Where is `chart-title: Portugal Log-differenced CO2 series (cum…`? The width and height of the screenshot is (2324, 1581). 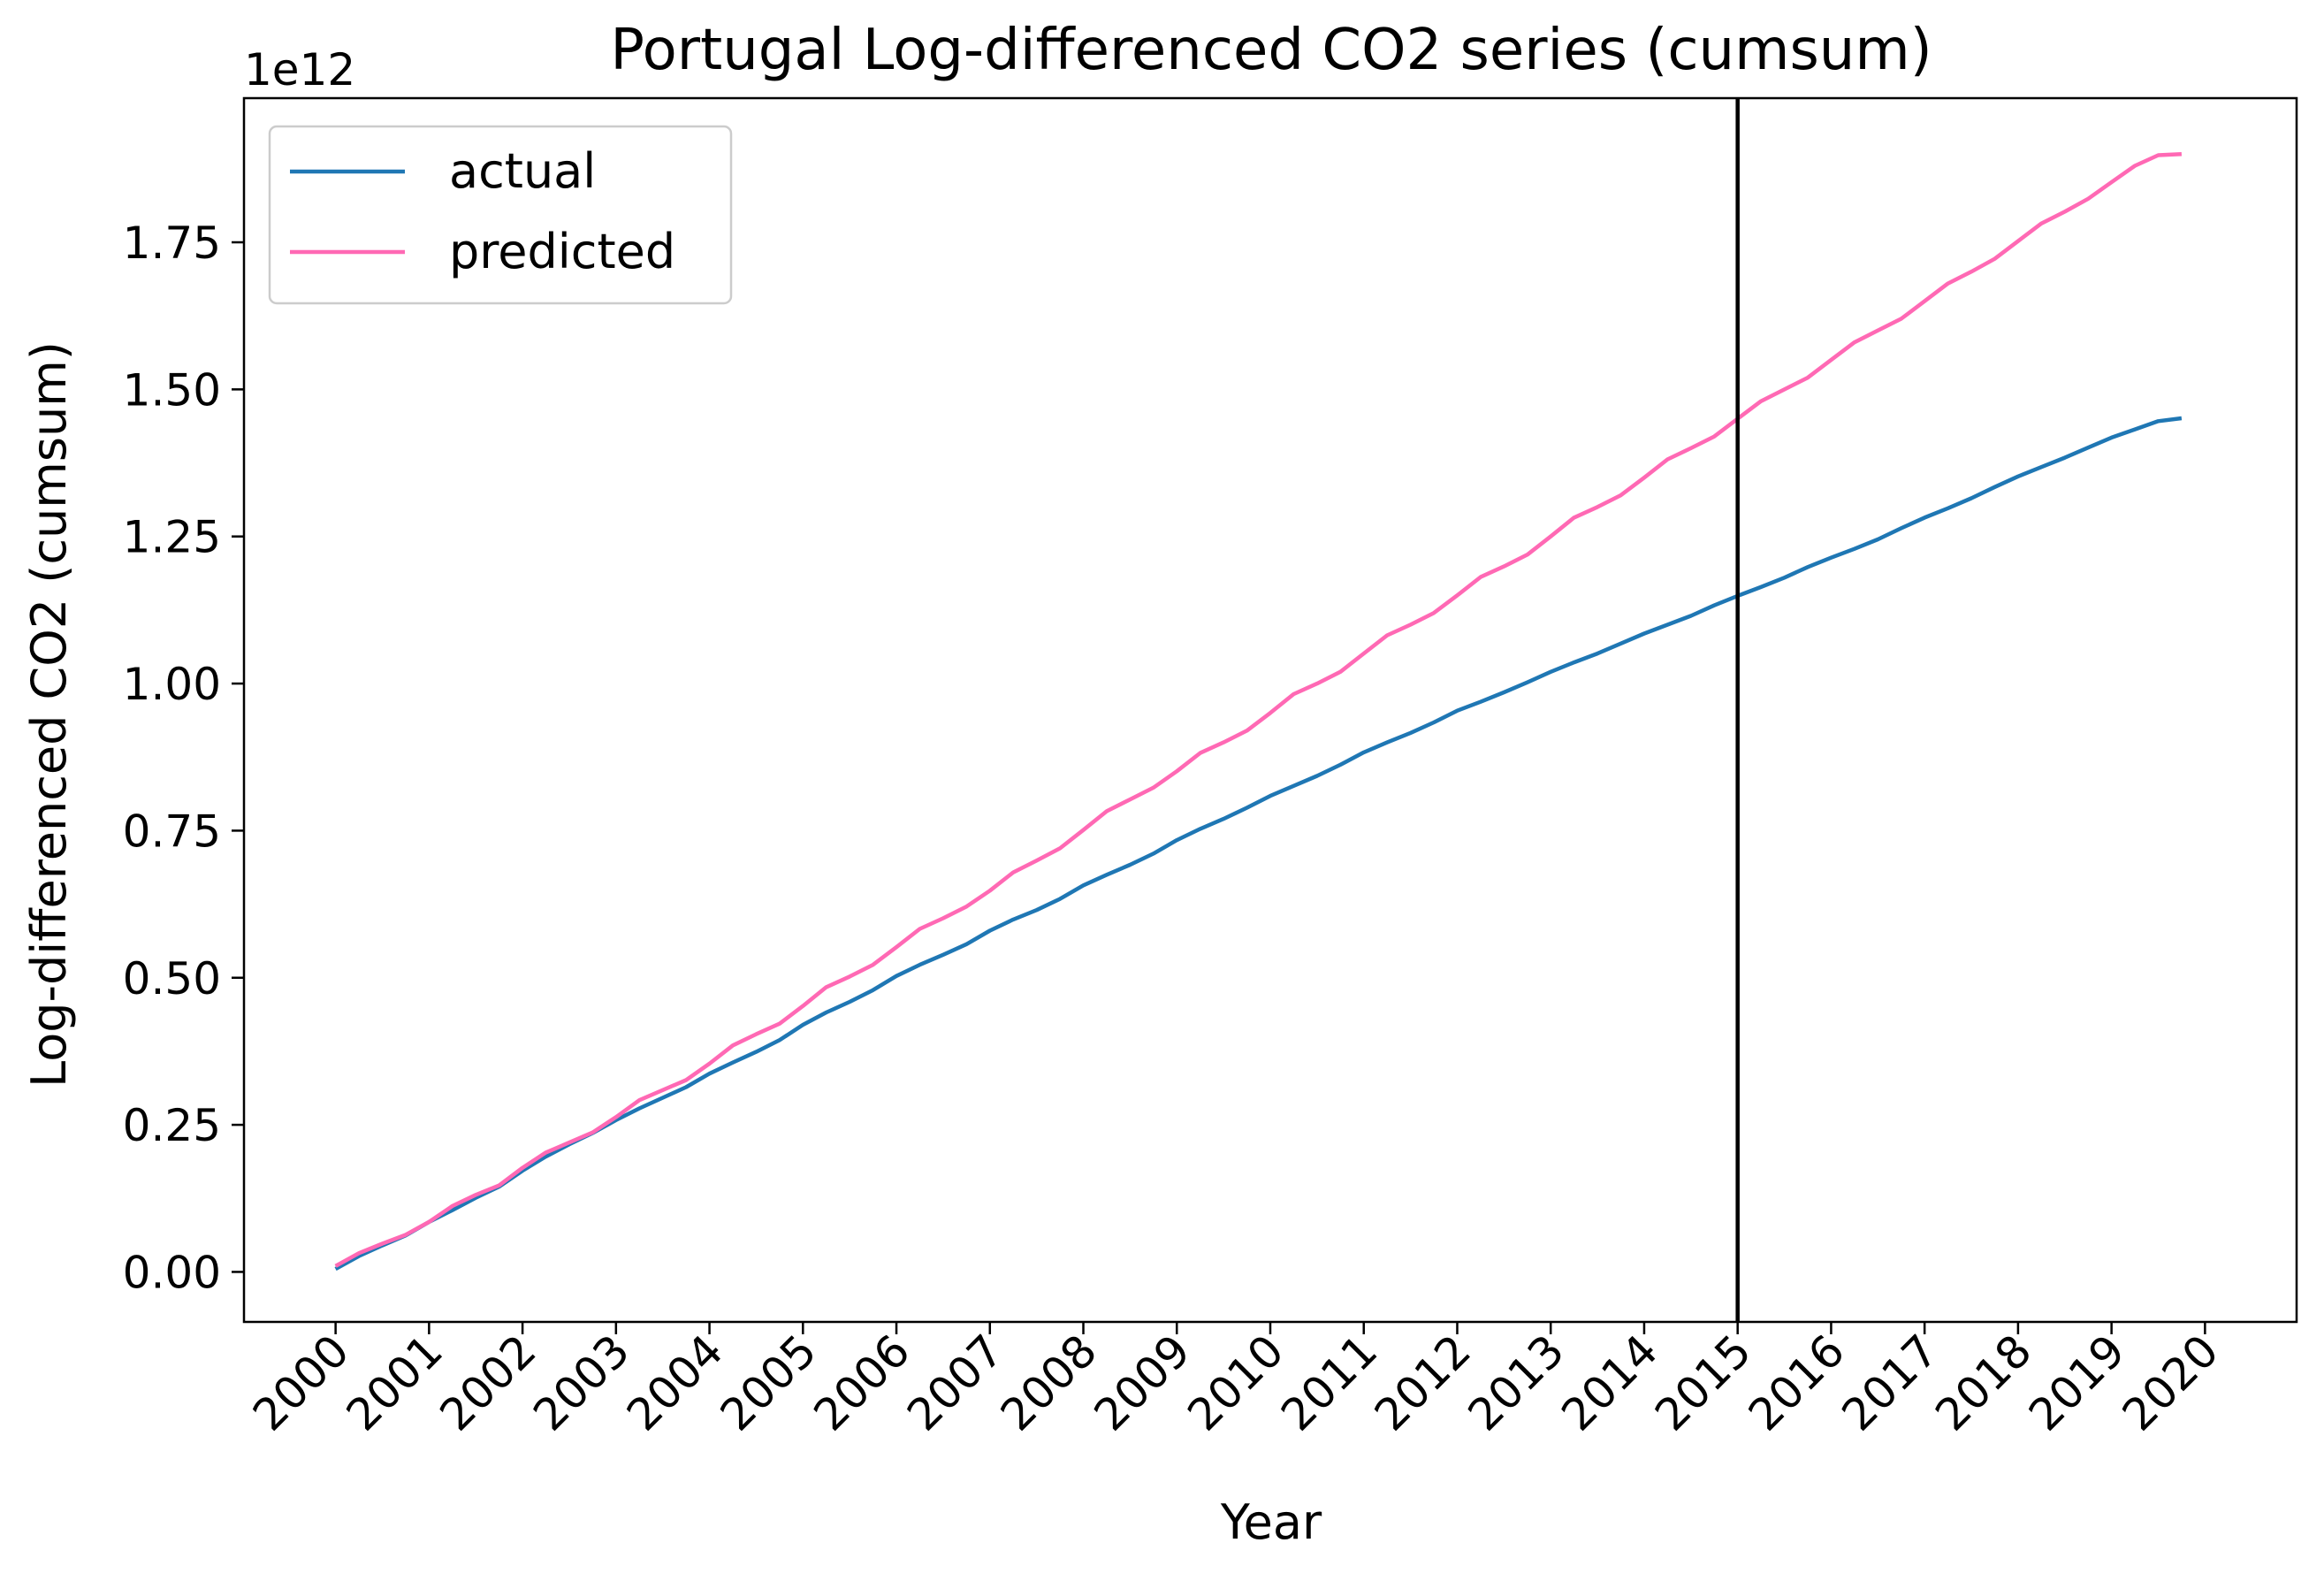
chart-title: Portugal Log-differenced CO2 series (cum… is located at coordinates (1271, 50).